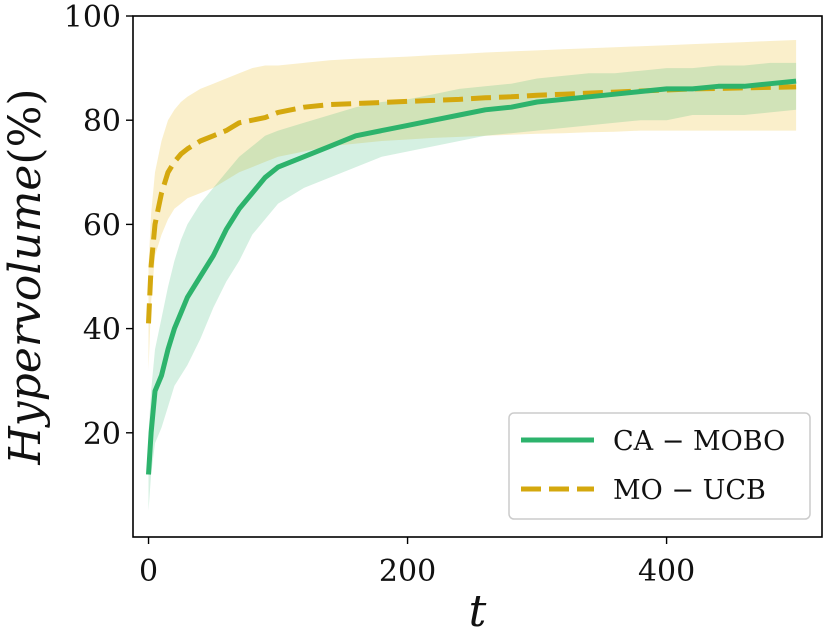 The image size is (830, 634). I want to click on y-tick-label: 60, so click(102, 225).